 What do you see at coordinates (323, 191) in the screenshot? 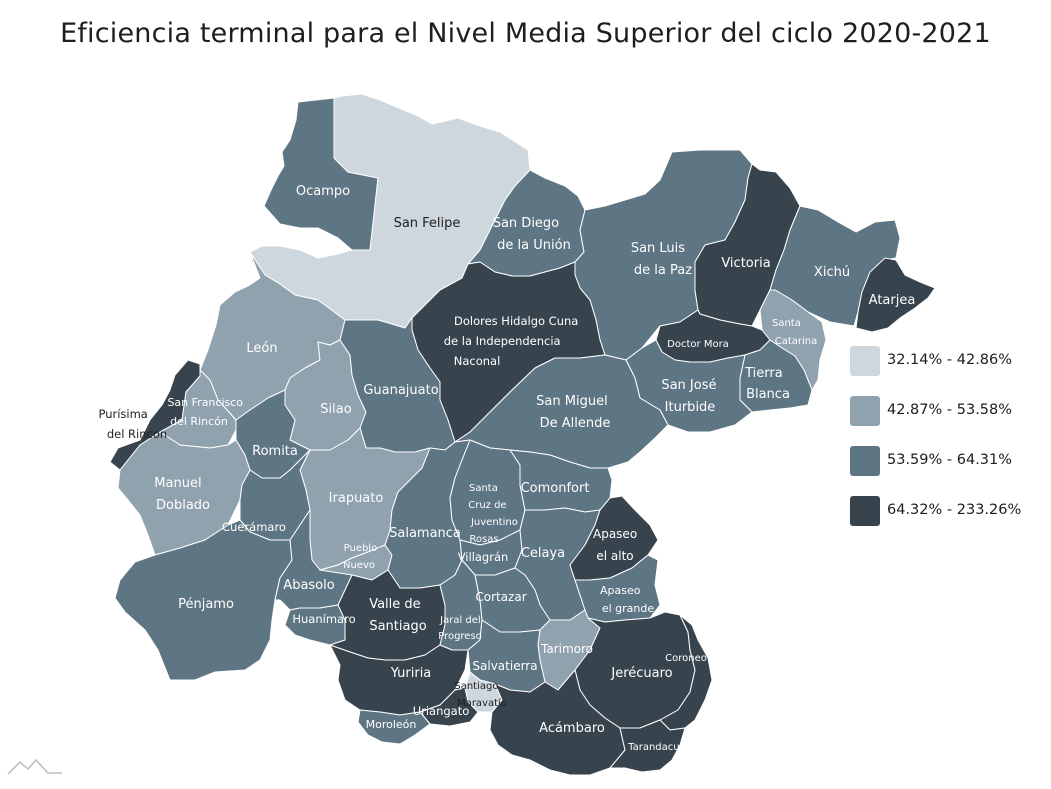
I see `label-ocampo: Ocampo` at bounding box center [323, 191].